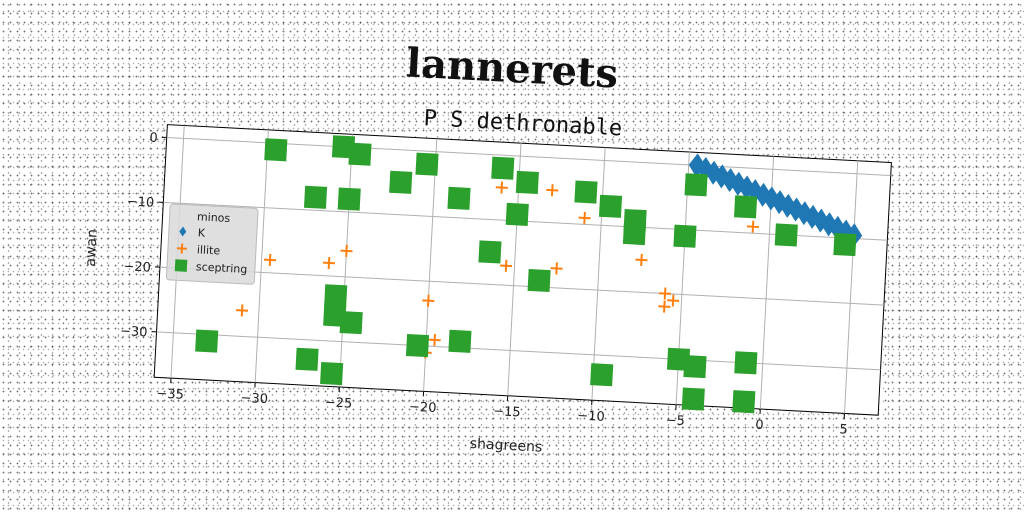 Image resolution: width=1024 pixels, height=512 pixels. What do you see at coordinates (591, 416) in the screenshot?
I see `x-tick-label: −10` at bounding box center [591, 416].